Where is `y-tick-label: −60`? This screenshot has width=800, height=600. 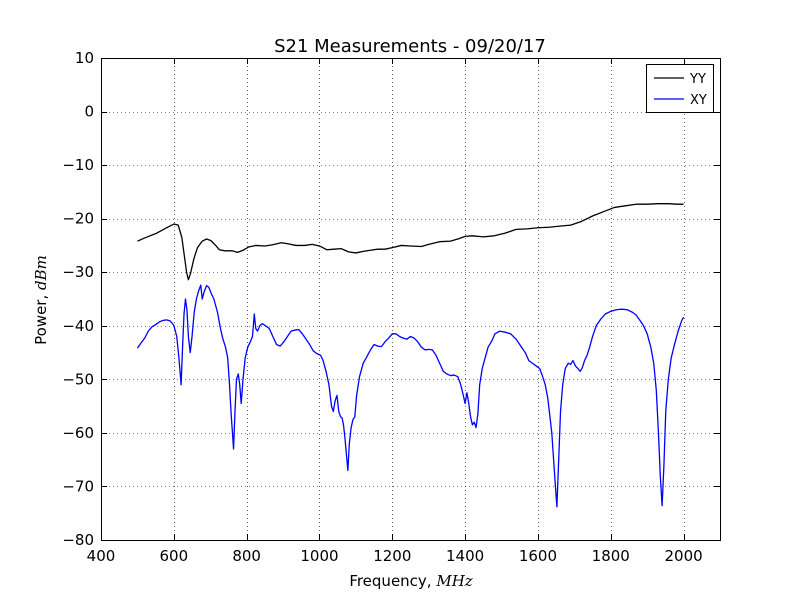 y-tick-label: −60 is located at coordinates (78, 433).